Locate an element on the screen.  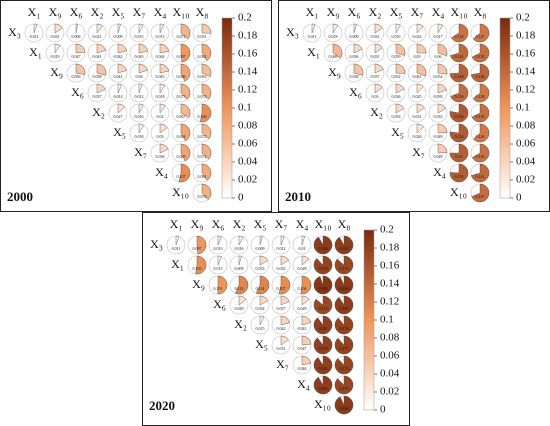
cell-value: 0.06 is located at coordinates (438, 56).